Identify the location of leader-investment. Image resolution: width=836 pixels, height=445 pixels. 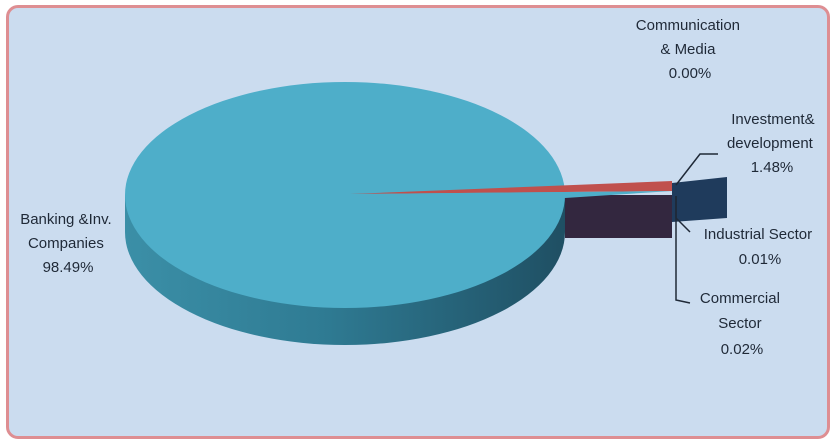
(696, 169).